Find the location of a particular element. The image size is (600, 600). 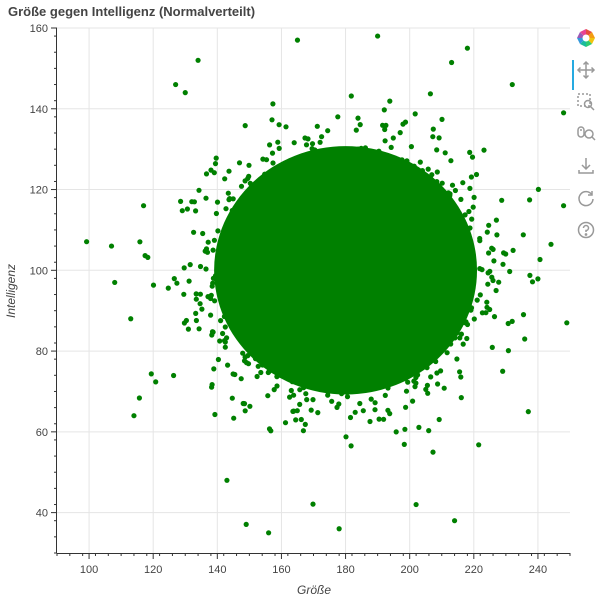

save-icon is located at coordinates (586, 166).